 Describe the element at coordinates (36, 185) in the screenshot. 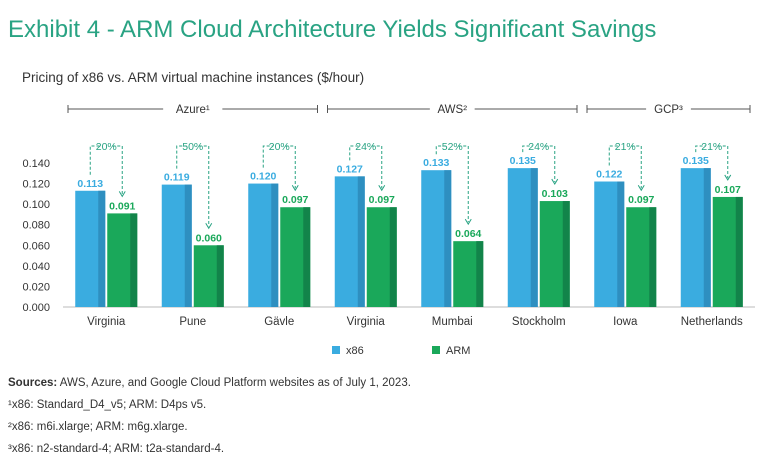

I see `y-tick-label: 0.120` at that location.